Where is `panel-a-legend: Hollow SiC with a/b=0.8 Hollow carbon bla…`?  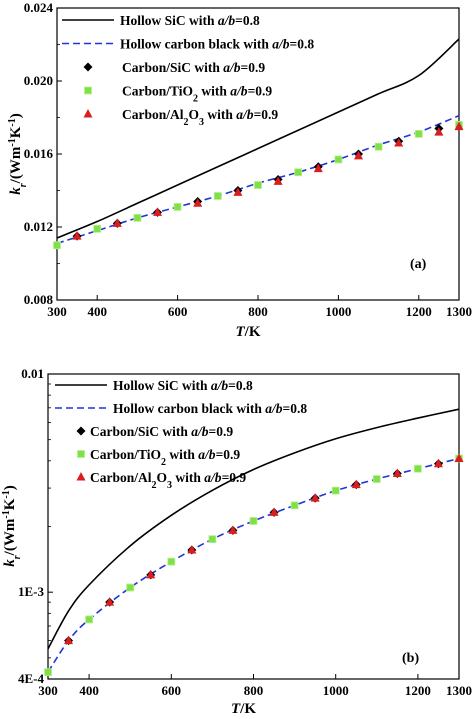 panel-a-legend: Hollow SiC with a/b=0.8 Hollow carbon bla… is located at coordinates (188, 70).